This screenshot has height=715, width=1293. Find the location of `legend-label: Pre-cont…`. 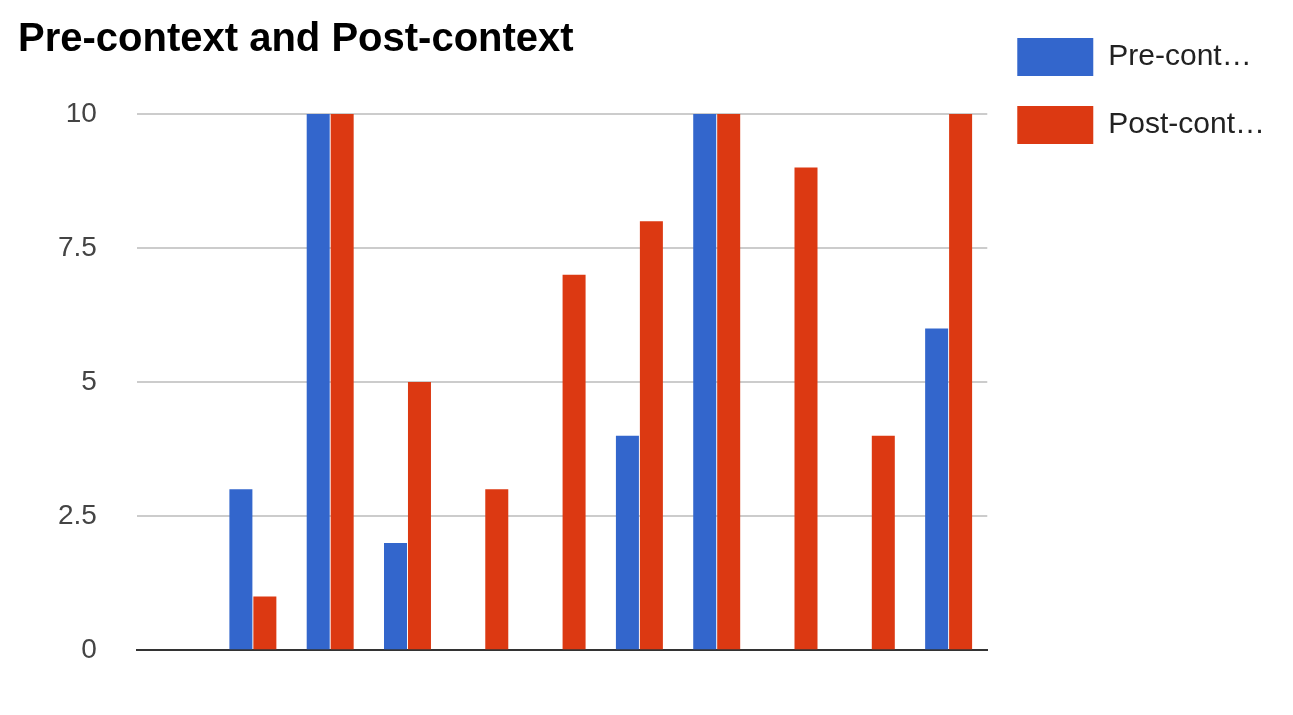

legend-label: Pre-cont… is located at coordinates (1180, 55).